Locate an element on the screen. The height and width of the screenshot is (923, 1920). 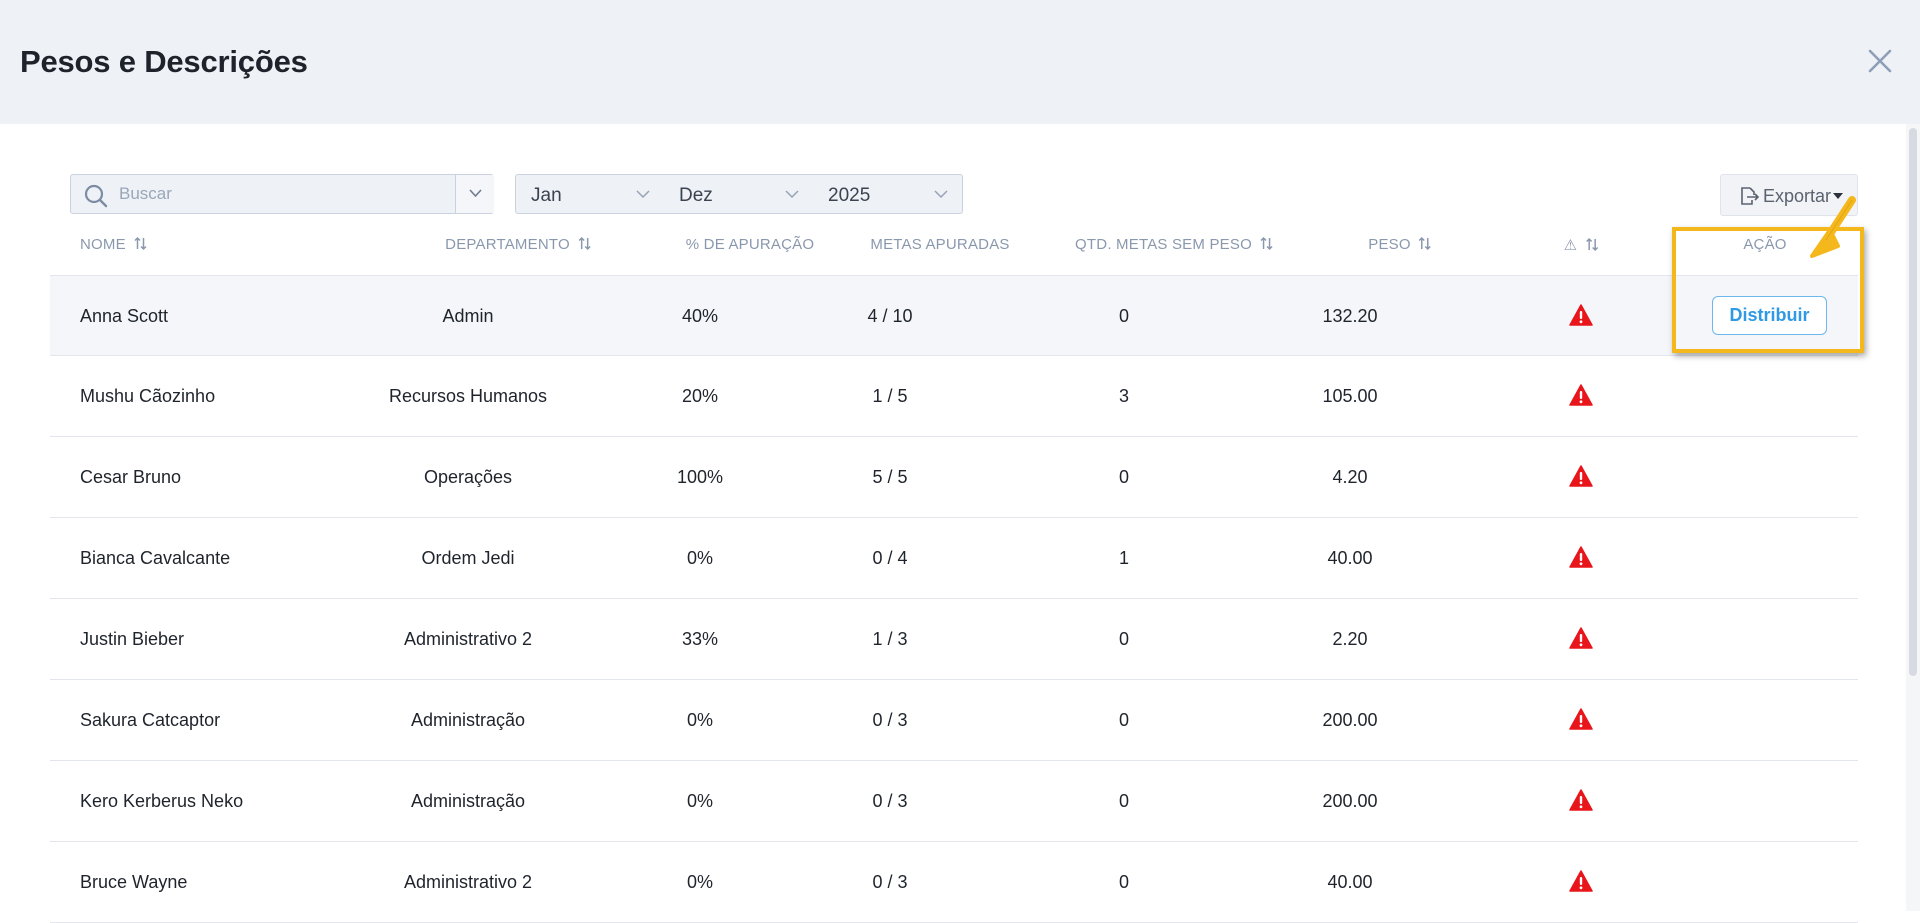
cell-metas: 4 / 10 is located at coordinates (890, 316).